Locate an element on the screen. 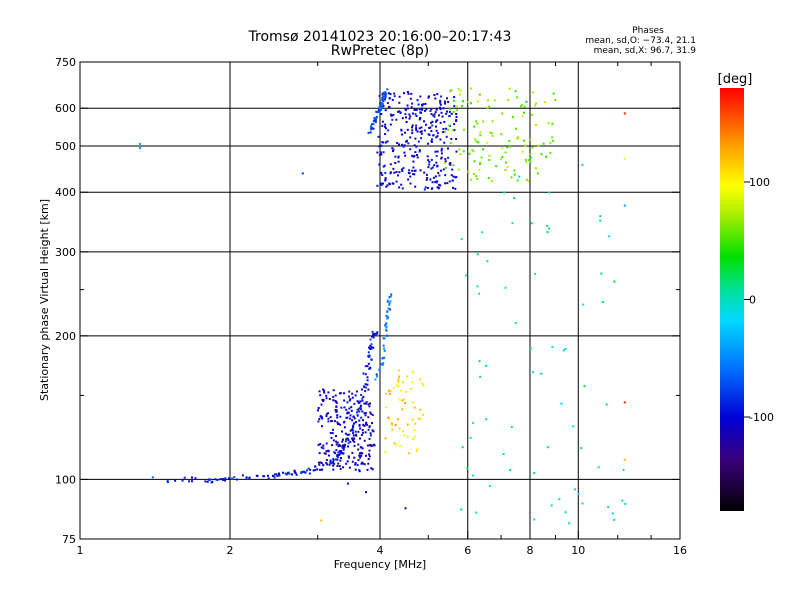 This screenshot has width=800, height=600. y-tick-label: 300 is located at coordinates (65, 252).